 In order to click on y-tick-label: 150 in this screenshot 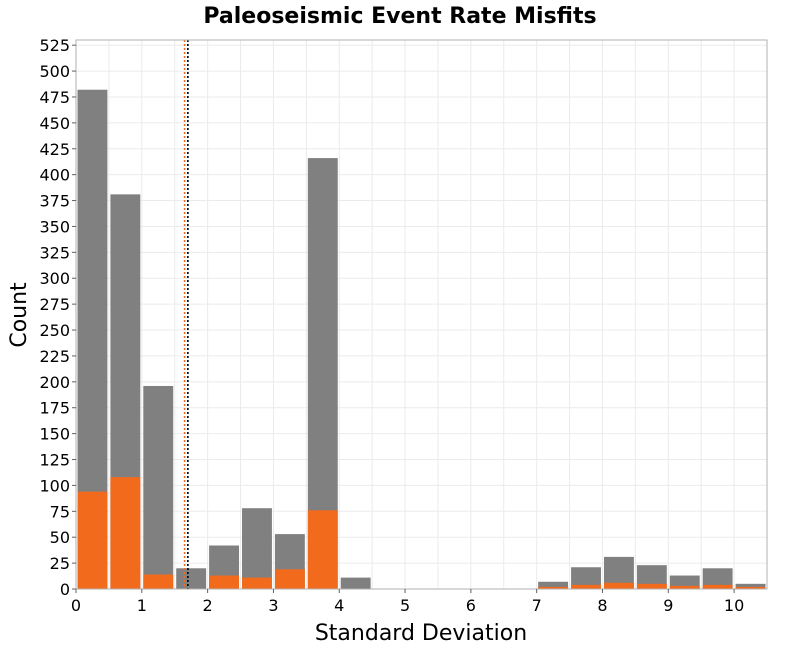, I will do `click(54, 434)`.